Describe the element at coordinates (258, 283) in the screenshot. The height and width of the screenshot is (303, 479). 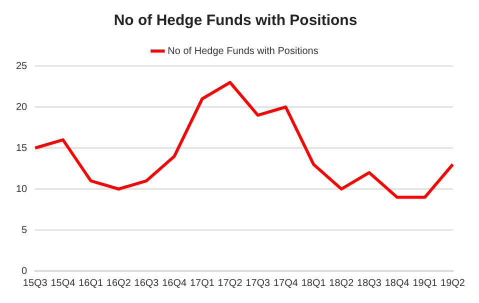
I see `x-tick-label: 17Q3` at that location.